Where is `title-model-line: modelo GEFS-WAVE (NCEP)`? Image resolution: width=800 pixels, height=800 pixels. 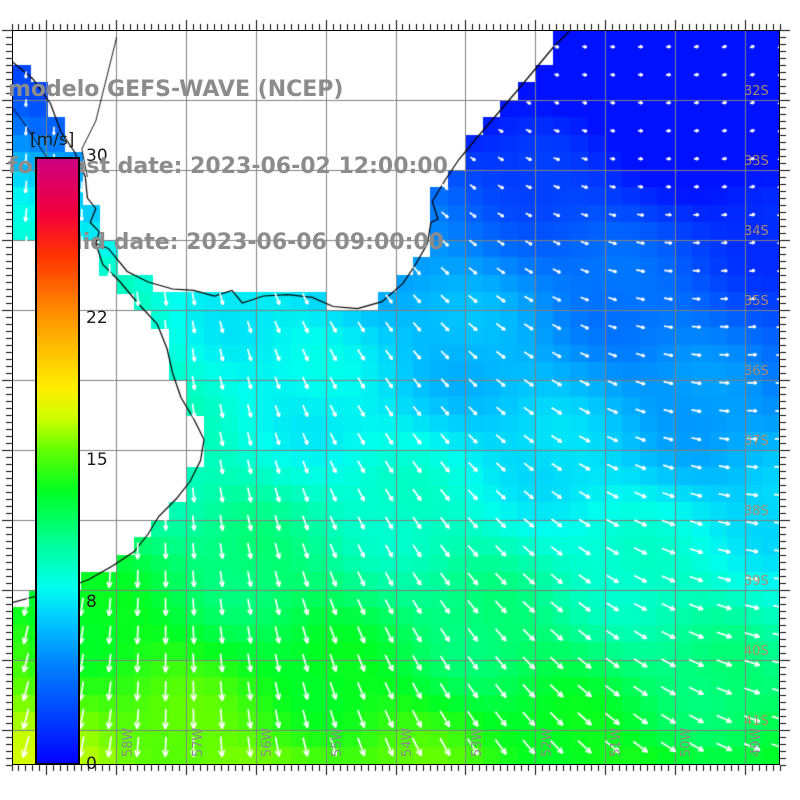 title-model-line: modelo GEFS-WAVE (NCEP) is located at coordinates (176, 90).